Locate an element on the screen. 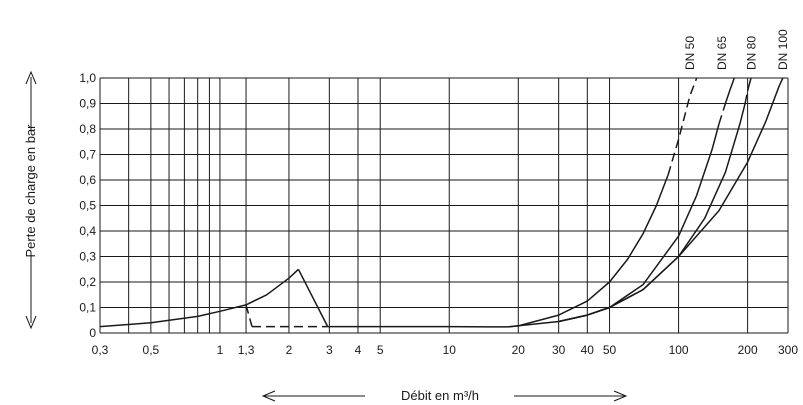 This screenshot has width=803, height=405. series-labels: DN 50 DN 65 DN 80 DN 100 is located at coordinates (736, 49).